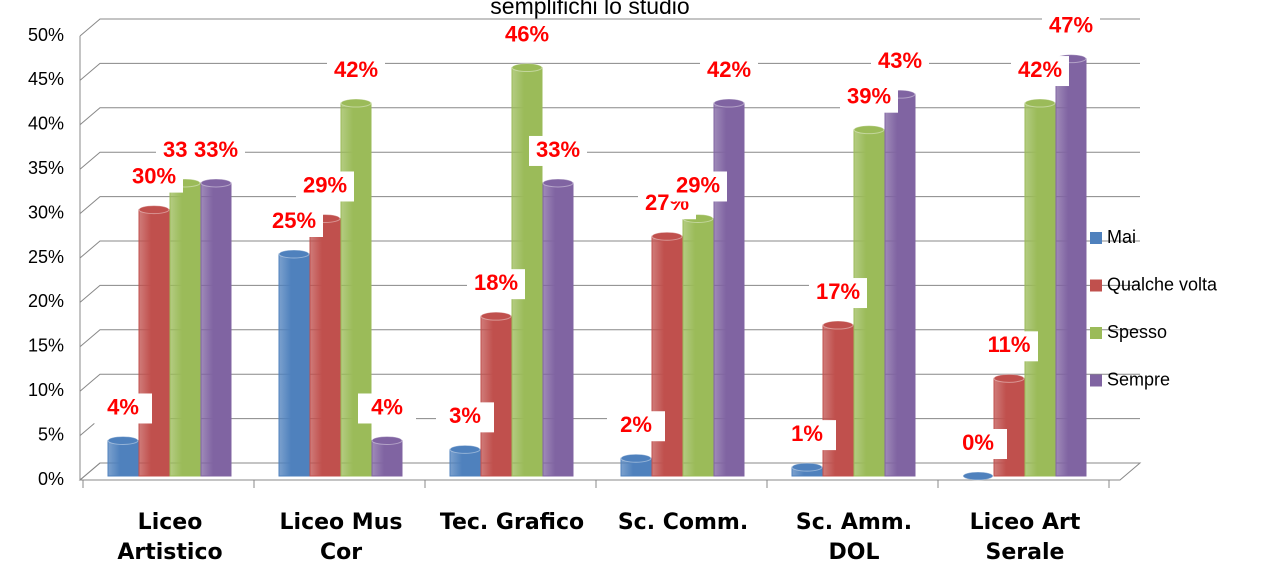  What do you see at coordinates (683, 522) in the screenshot?
I see `x-tick-label: Sc. Comm.` at bounding box center [683, 522].